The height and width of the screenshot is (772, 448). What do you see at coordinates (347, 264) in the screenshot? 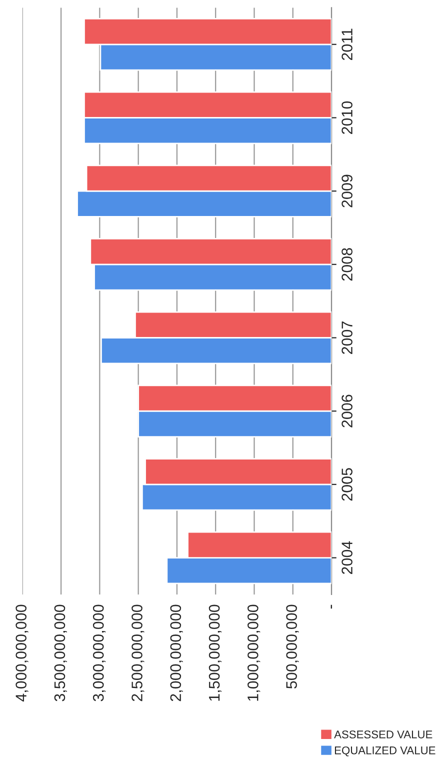
I see `y-tick-label: 2008` at bounding box center [347, 264].